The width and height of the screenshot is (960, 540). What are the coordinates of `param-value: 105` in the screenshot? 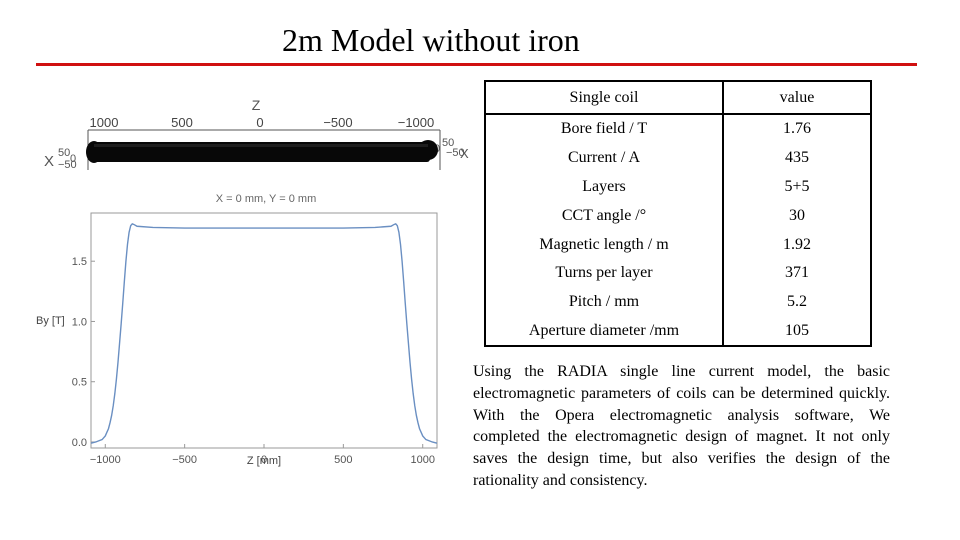 It's located at (797, 330).